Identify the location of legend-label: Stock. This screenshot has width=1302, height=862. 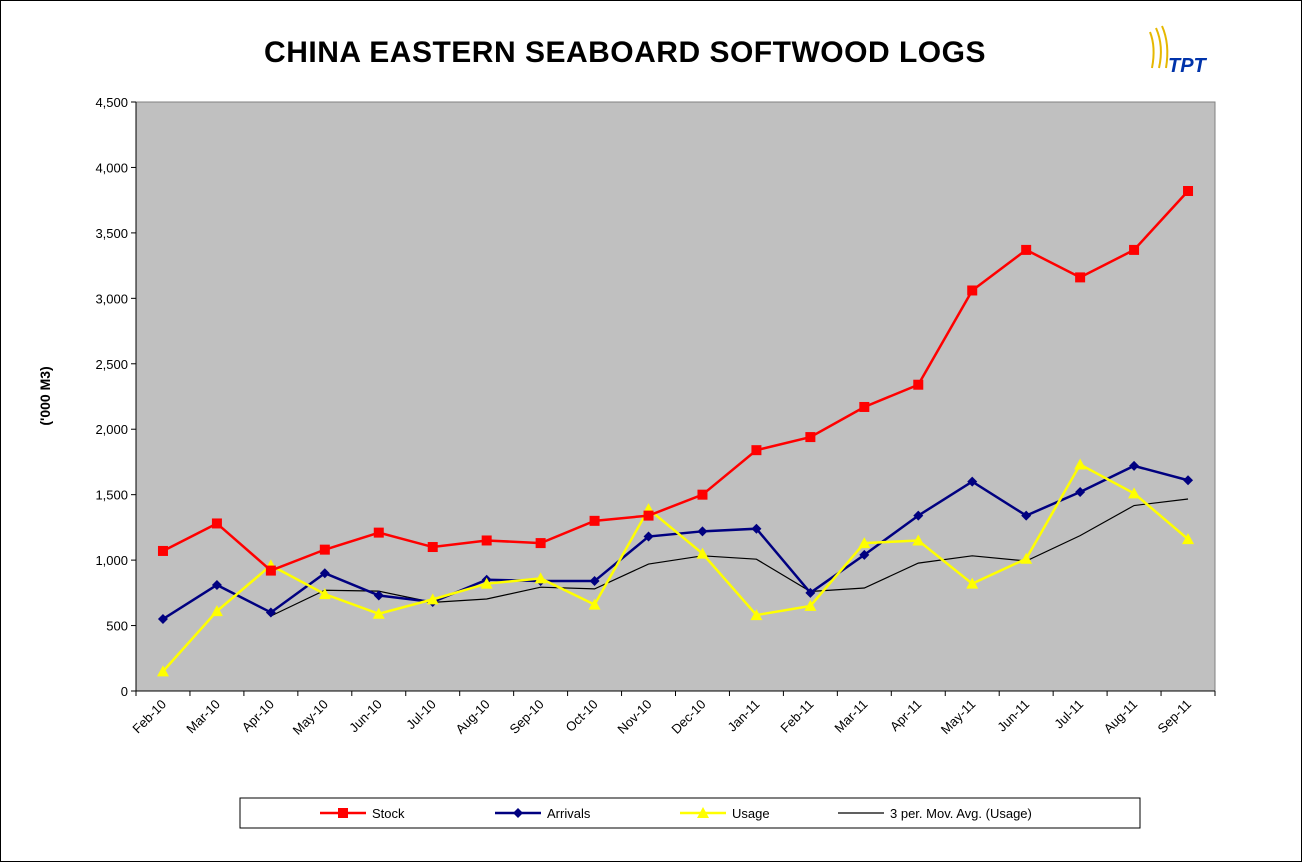
(388, 813).